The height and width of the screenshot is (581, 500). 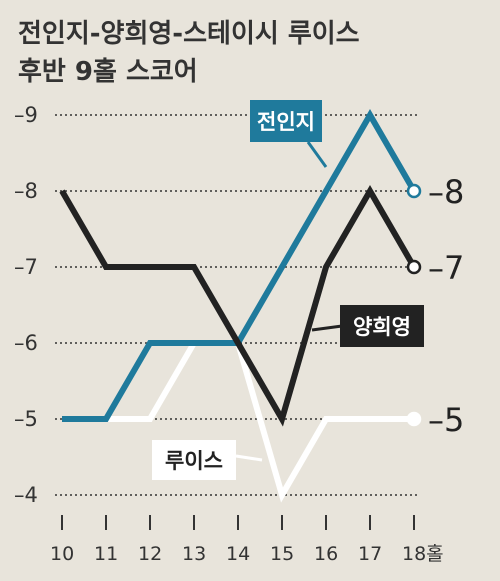 I want to click on y-tick-label: –4, so click(x=26, y=495).